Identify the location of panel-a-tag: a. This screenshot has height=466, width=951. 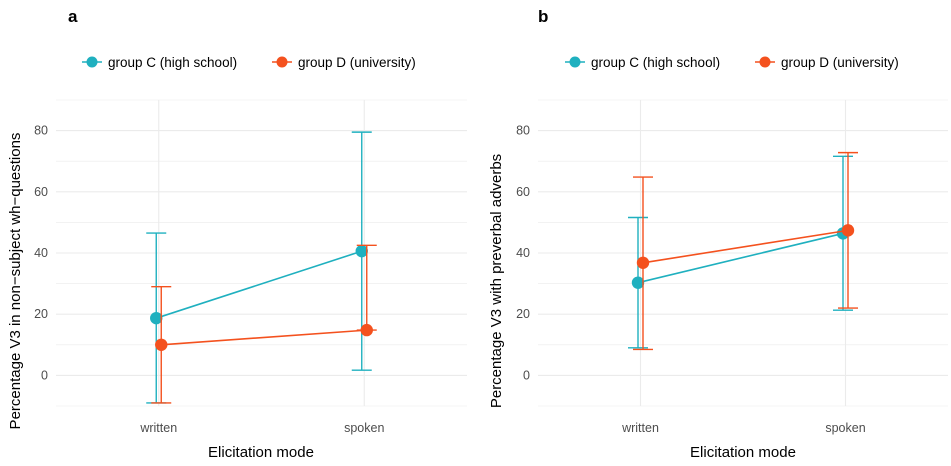
(73, 16).